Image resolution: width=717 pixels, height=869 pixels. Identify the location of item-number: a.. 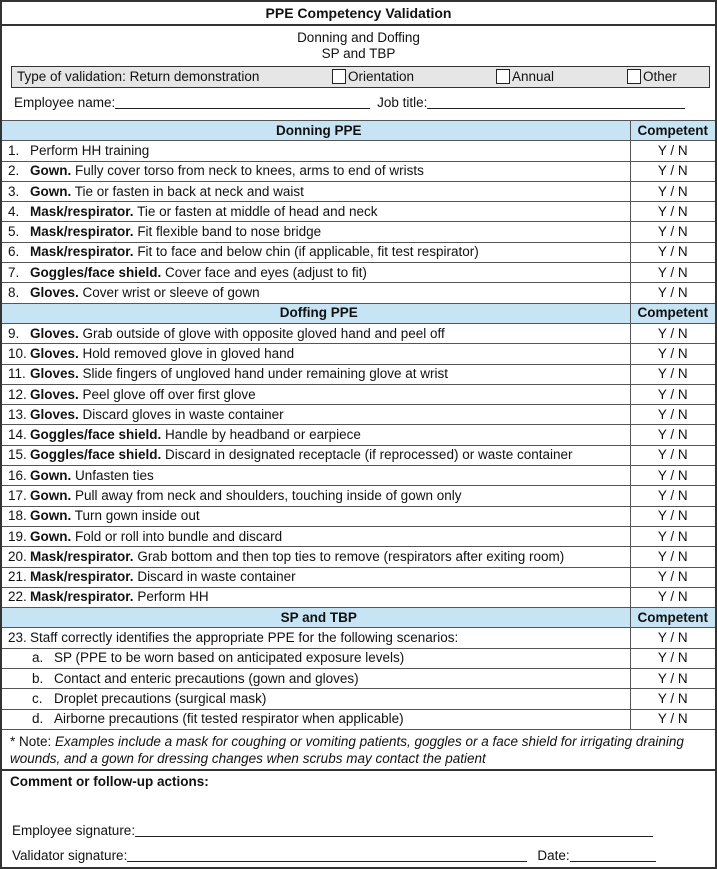
(38, 658).